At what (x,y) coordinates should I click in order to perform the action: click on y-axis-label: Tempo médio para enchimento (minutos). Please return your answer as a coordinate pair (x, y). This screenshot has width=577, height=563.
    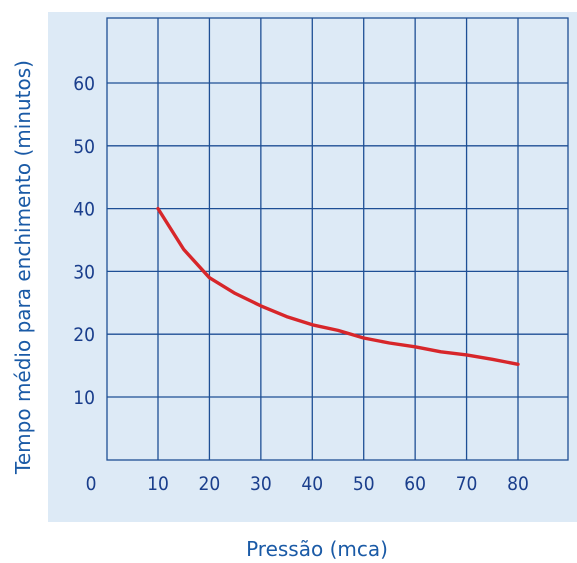
    Looking at the image, I should click on (23, 267).